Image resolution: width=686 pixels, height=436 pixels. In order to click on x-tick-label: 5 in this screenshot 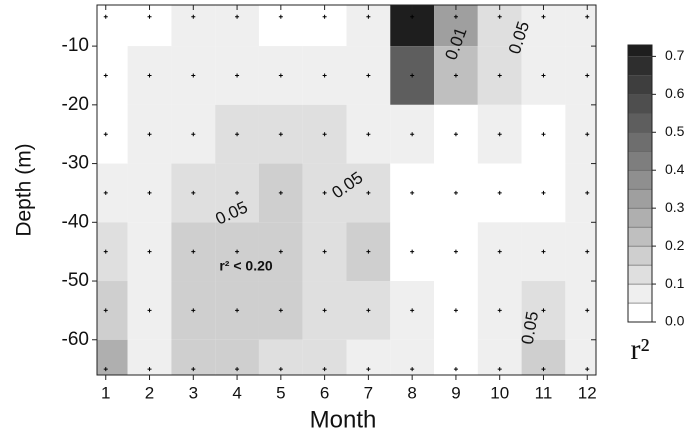, I will do `click(280, 392)`.